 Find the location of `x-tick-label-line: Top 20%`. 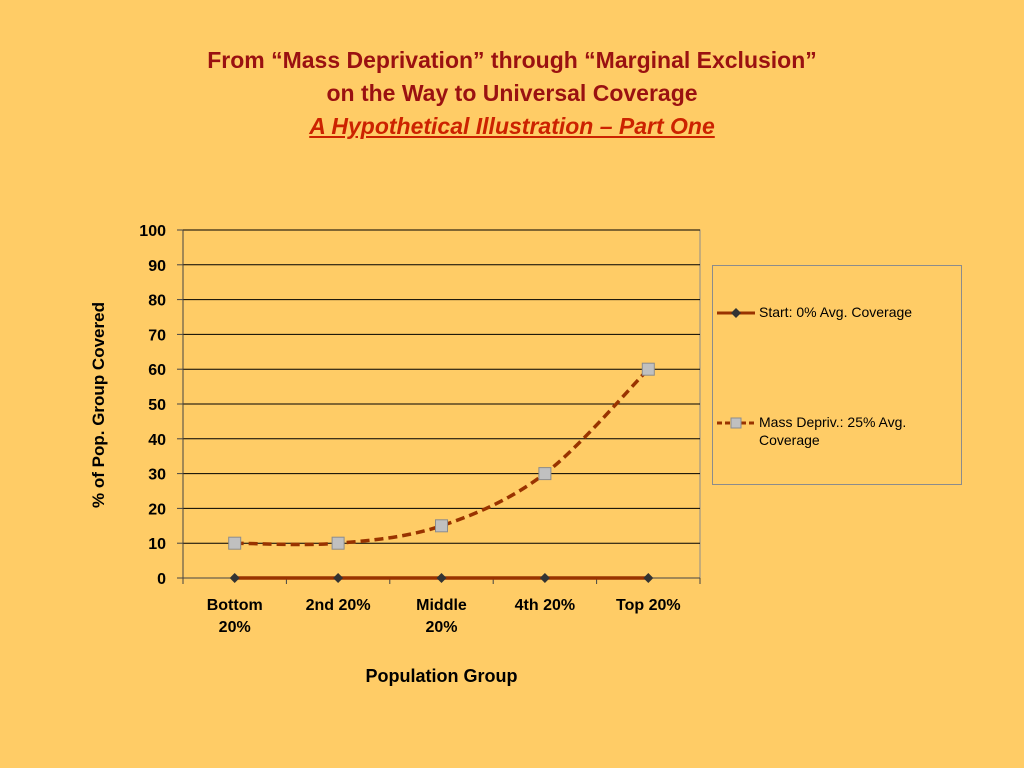

x-tick-label-line: Top 20% is located at coordinates (648, 605).